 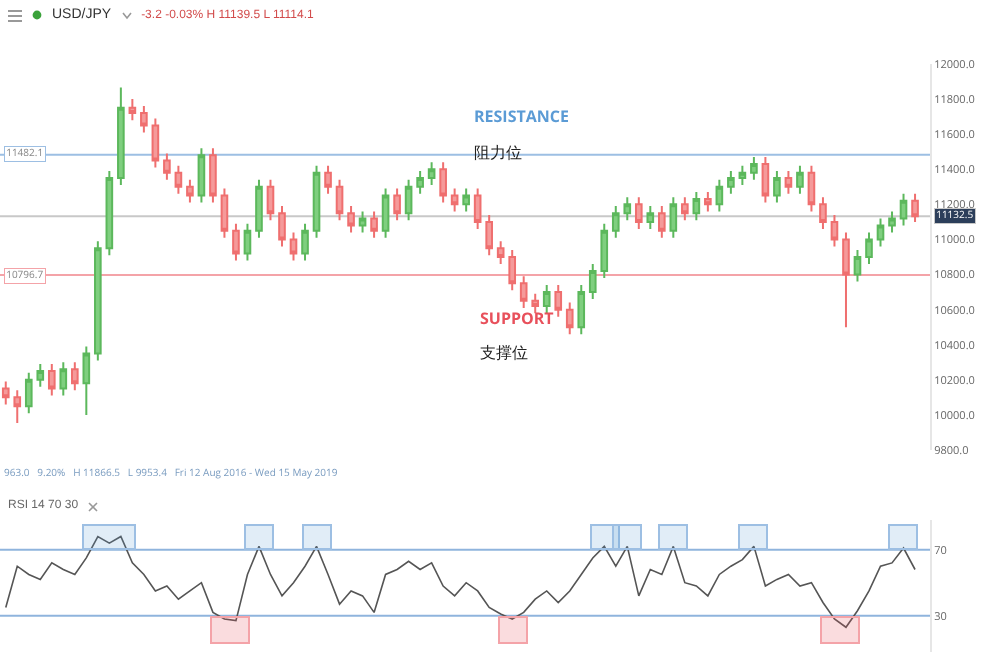 What do you see at coordinates (522, 117) in the screenshot?
I see `annotation: RESISTANCE` at bounding box center [522, 117].